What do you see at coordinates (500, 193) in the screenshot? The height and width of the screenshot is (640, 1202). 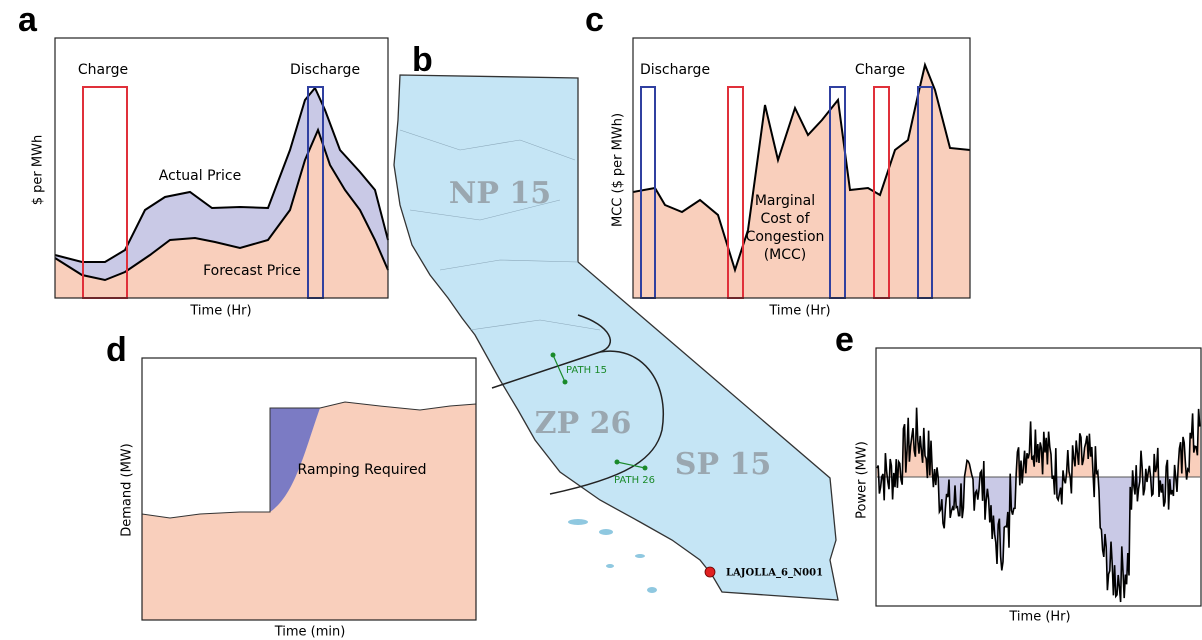 I see `zone-label: NP 15` at bounding box center [500, 193].